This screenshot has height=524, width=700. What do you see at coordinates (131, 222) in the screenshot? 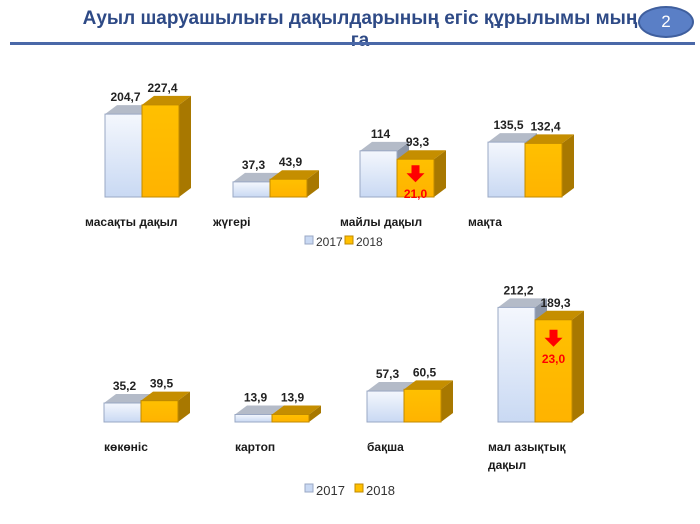
I see `category-label: масақты дақыл` at bounding box center [131, 222].